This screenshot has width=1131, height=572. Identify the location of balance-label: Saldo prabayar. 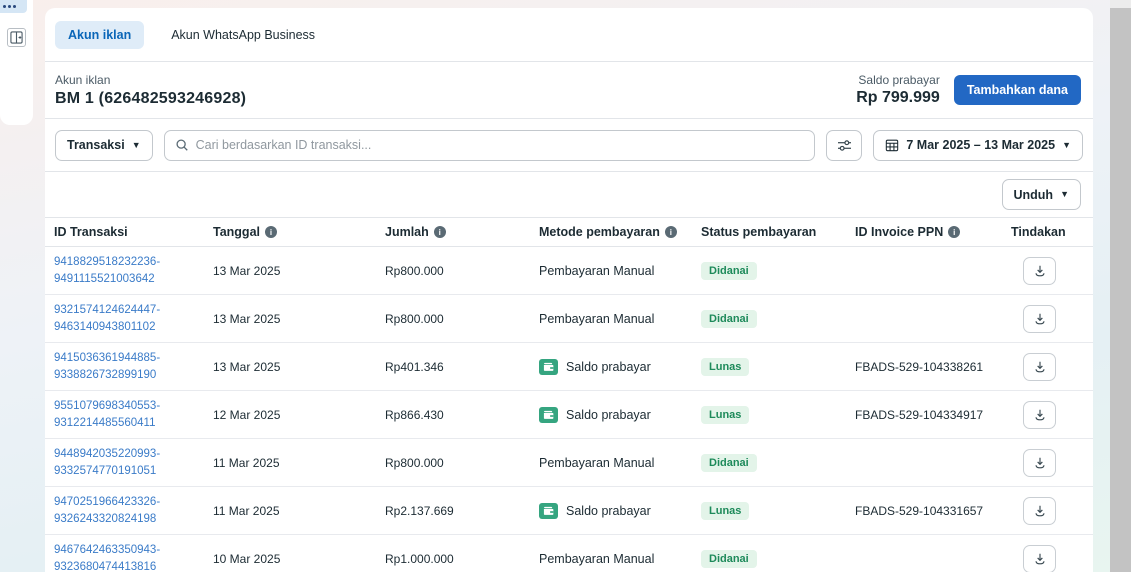
(899, 80).